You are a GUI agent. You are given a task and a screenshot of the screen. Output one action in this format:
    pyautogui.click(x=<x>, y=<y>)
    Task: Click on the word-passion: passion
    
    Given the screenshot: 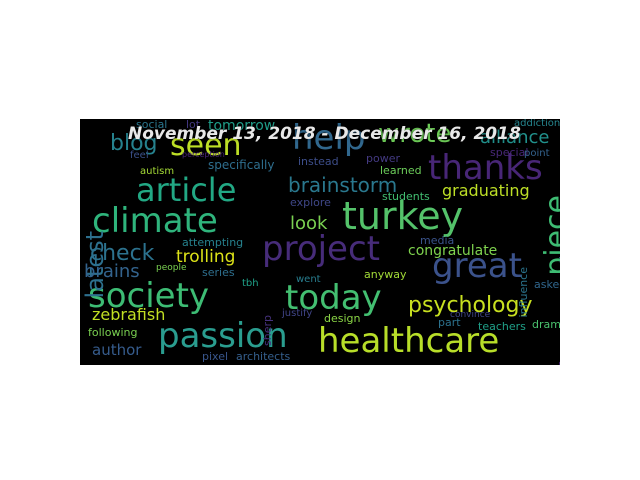 What is the action you would take?
    pyautogui.click(x=223, y=336)
    